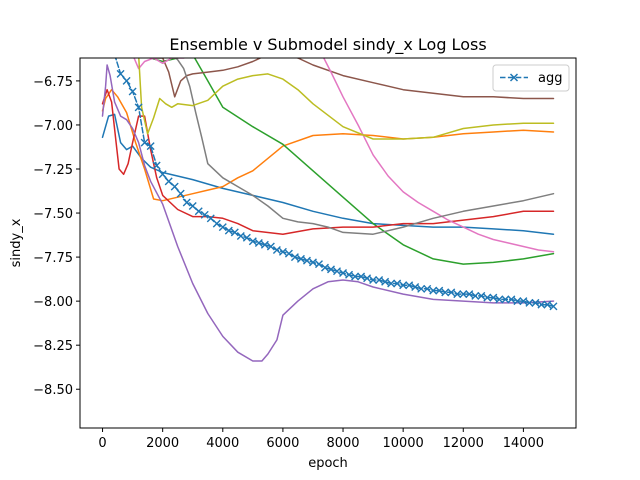 The image size is (640, 480). I want to click on y-axis: −8.50 −8.25 −8.00 −7.75 −7.50 −7.25 −7.00 −6.75, so click(56, 236).